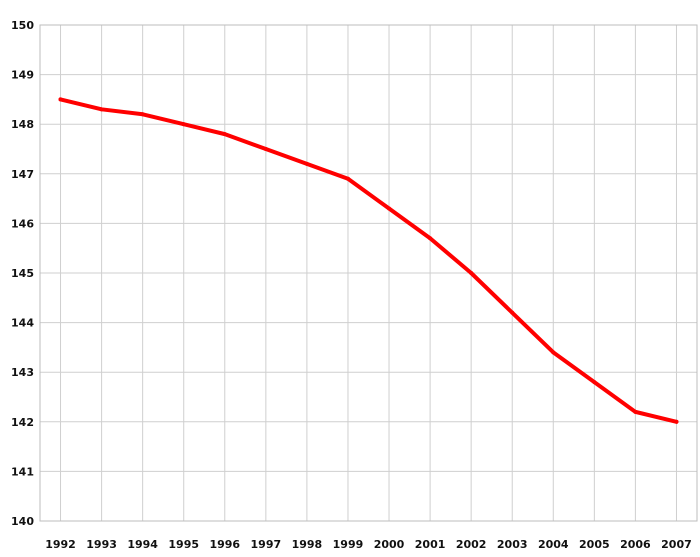 The height and width of the screenshot is (557, 700). What do you see at coordinates (430, 544) in the screenshot?
I see `x-tick-label: 2001` at bounding box center [430, 544].